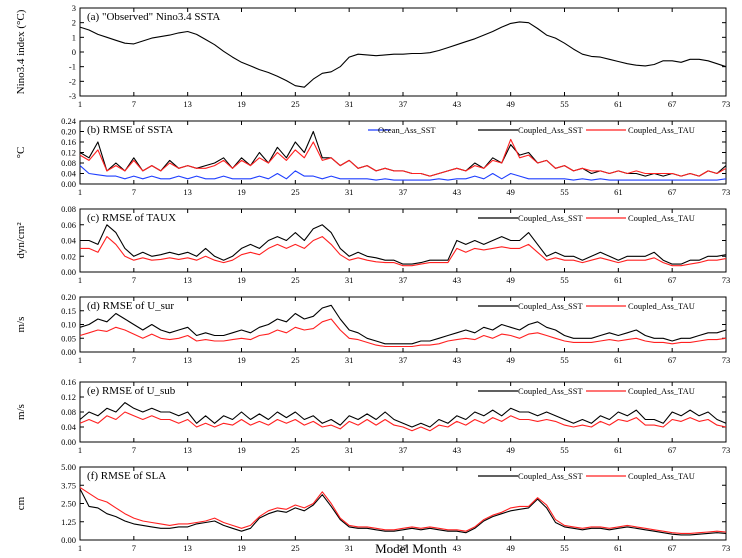  Describe the element at coordinates (21, 325) in the screenshot. I see `y-axis-label: m/s` at that location.